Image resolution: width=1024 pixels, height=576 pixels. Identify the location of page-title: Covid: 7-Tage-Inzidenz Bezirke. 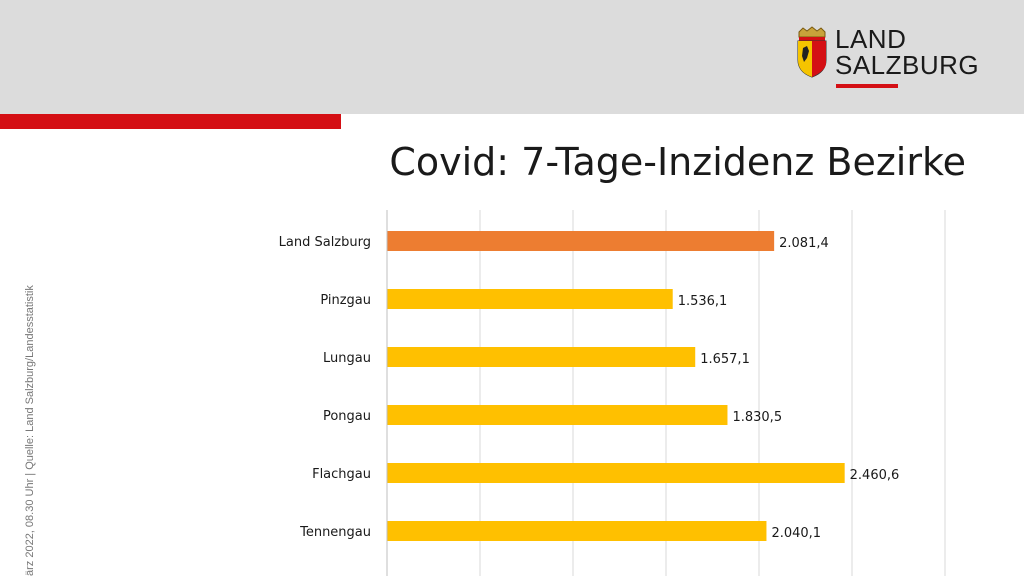
(677, 162).